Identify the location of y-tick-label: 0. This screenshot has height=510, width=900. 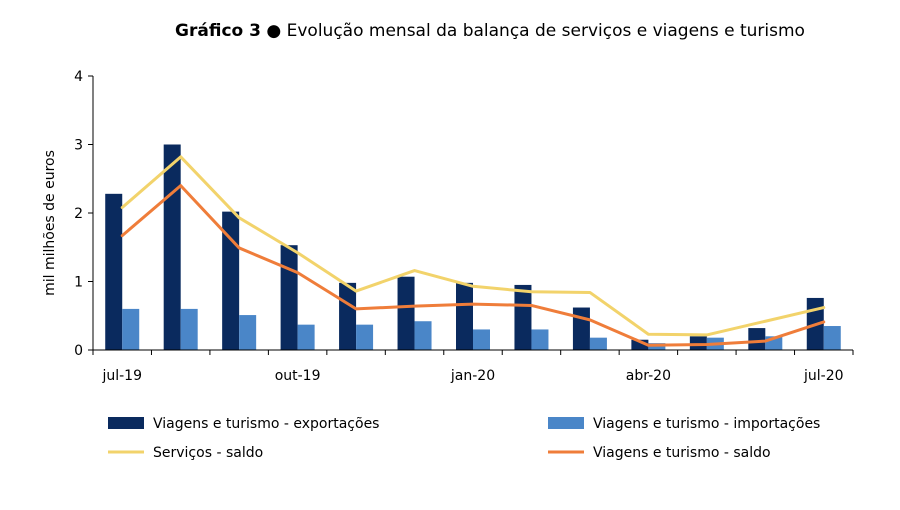
(78, 351).